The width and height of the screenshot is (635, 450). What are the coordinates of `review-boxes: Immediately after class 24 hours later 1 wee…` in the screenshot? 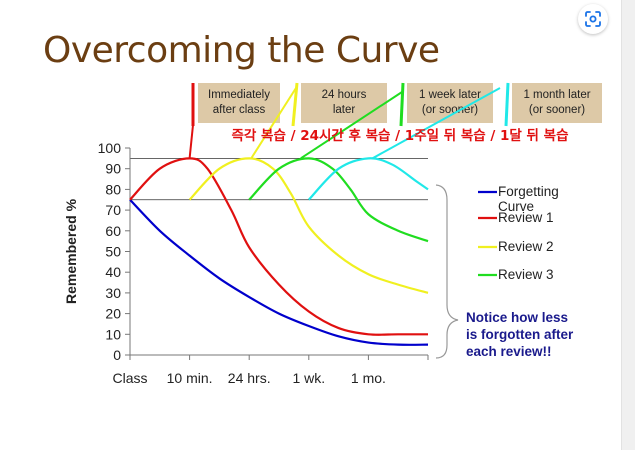 It's located at (395, 121).